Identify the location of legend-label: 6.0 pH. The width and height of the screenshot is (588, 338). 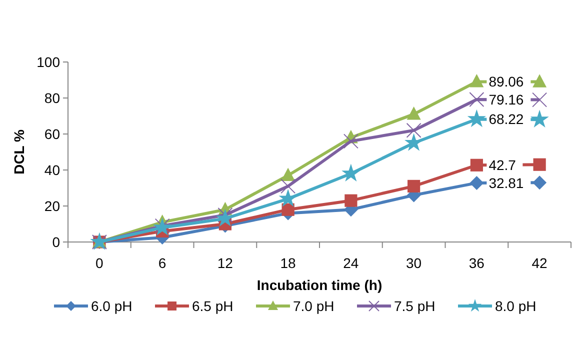
(111, 306).